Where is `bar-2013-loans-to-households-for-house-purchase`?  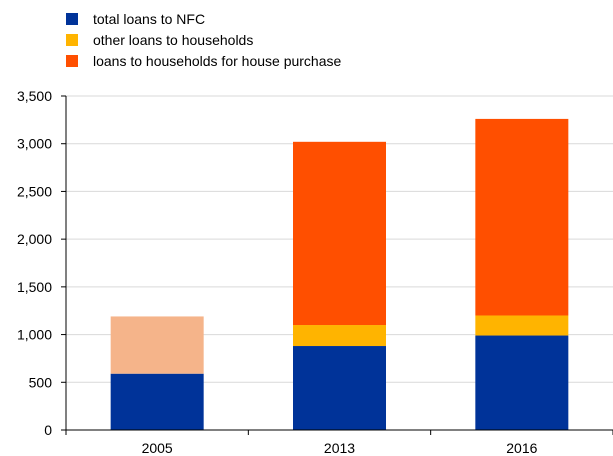
bar-2013-loans-to-households-for-house-purchase is located at coordinates (339, 233).